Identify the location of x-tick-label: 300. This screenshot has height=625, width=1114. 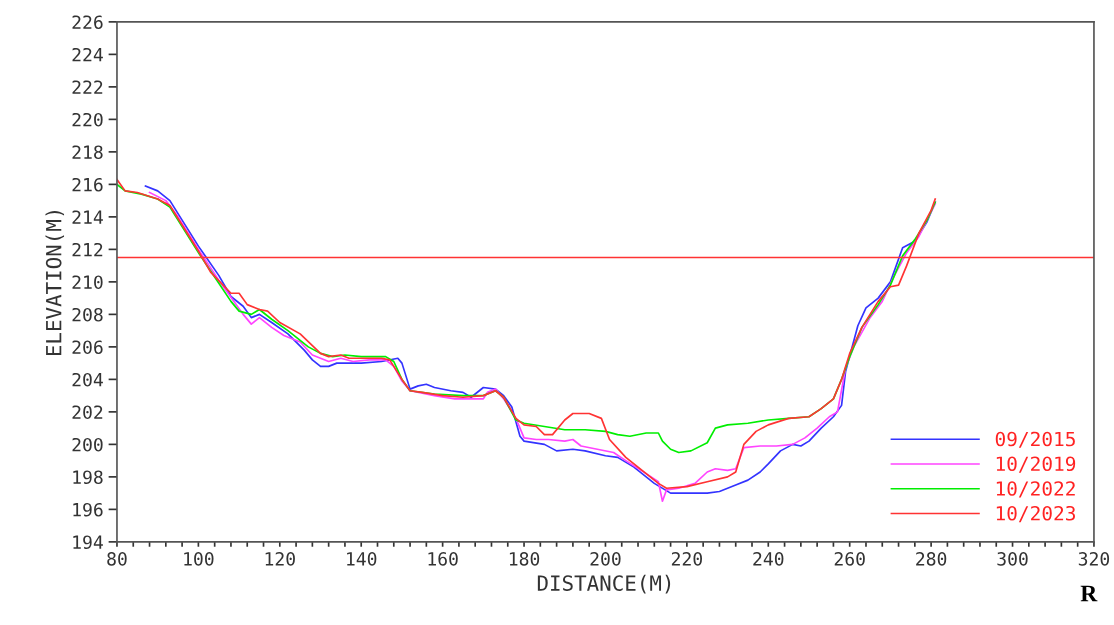
(1012, 559).